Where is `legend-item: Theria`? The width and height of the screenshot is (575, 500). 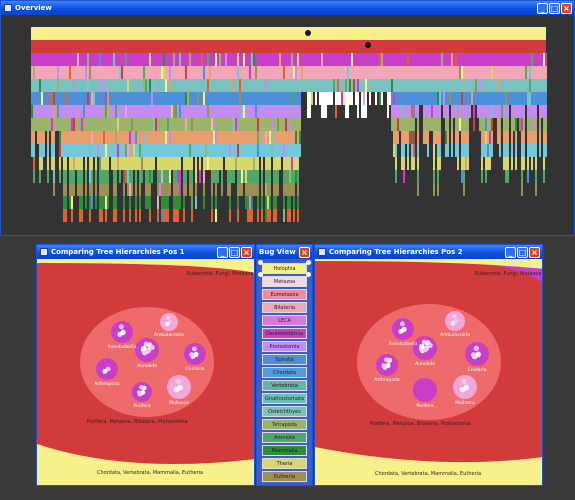
legend-item: Theria is located at coordinates (284, 463).